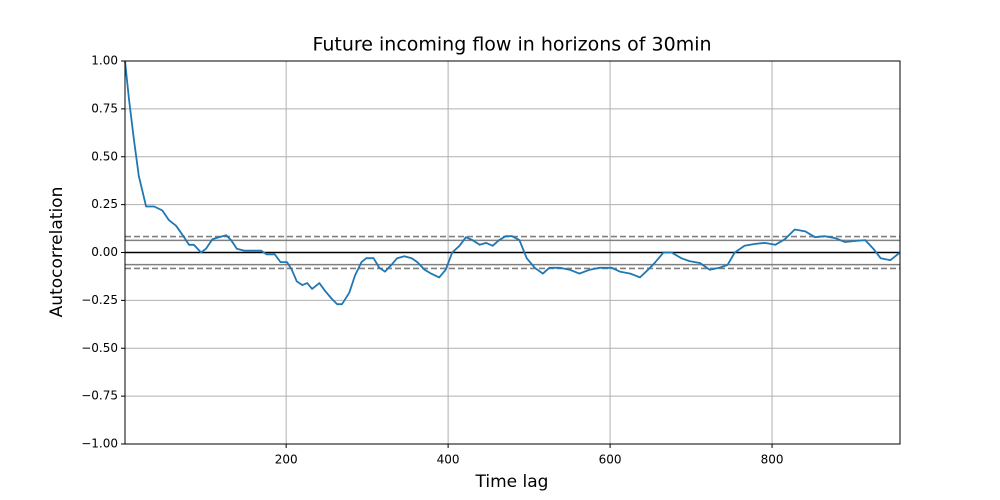  What do you see at coordinates (104, 108) in the screenshot?
I see `y-tick-label: 0.75` at bounding box center [104, 108].